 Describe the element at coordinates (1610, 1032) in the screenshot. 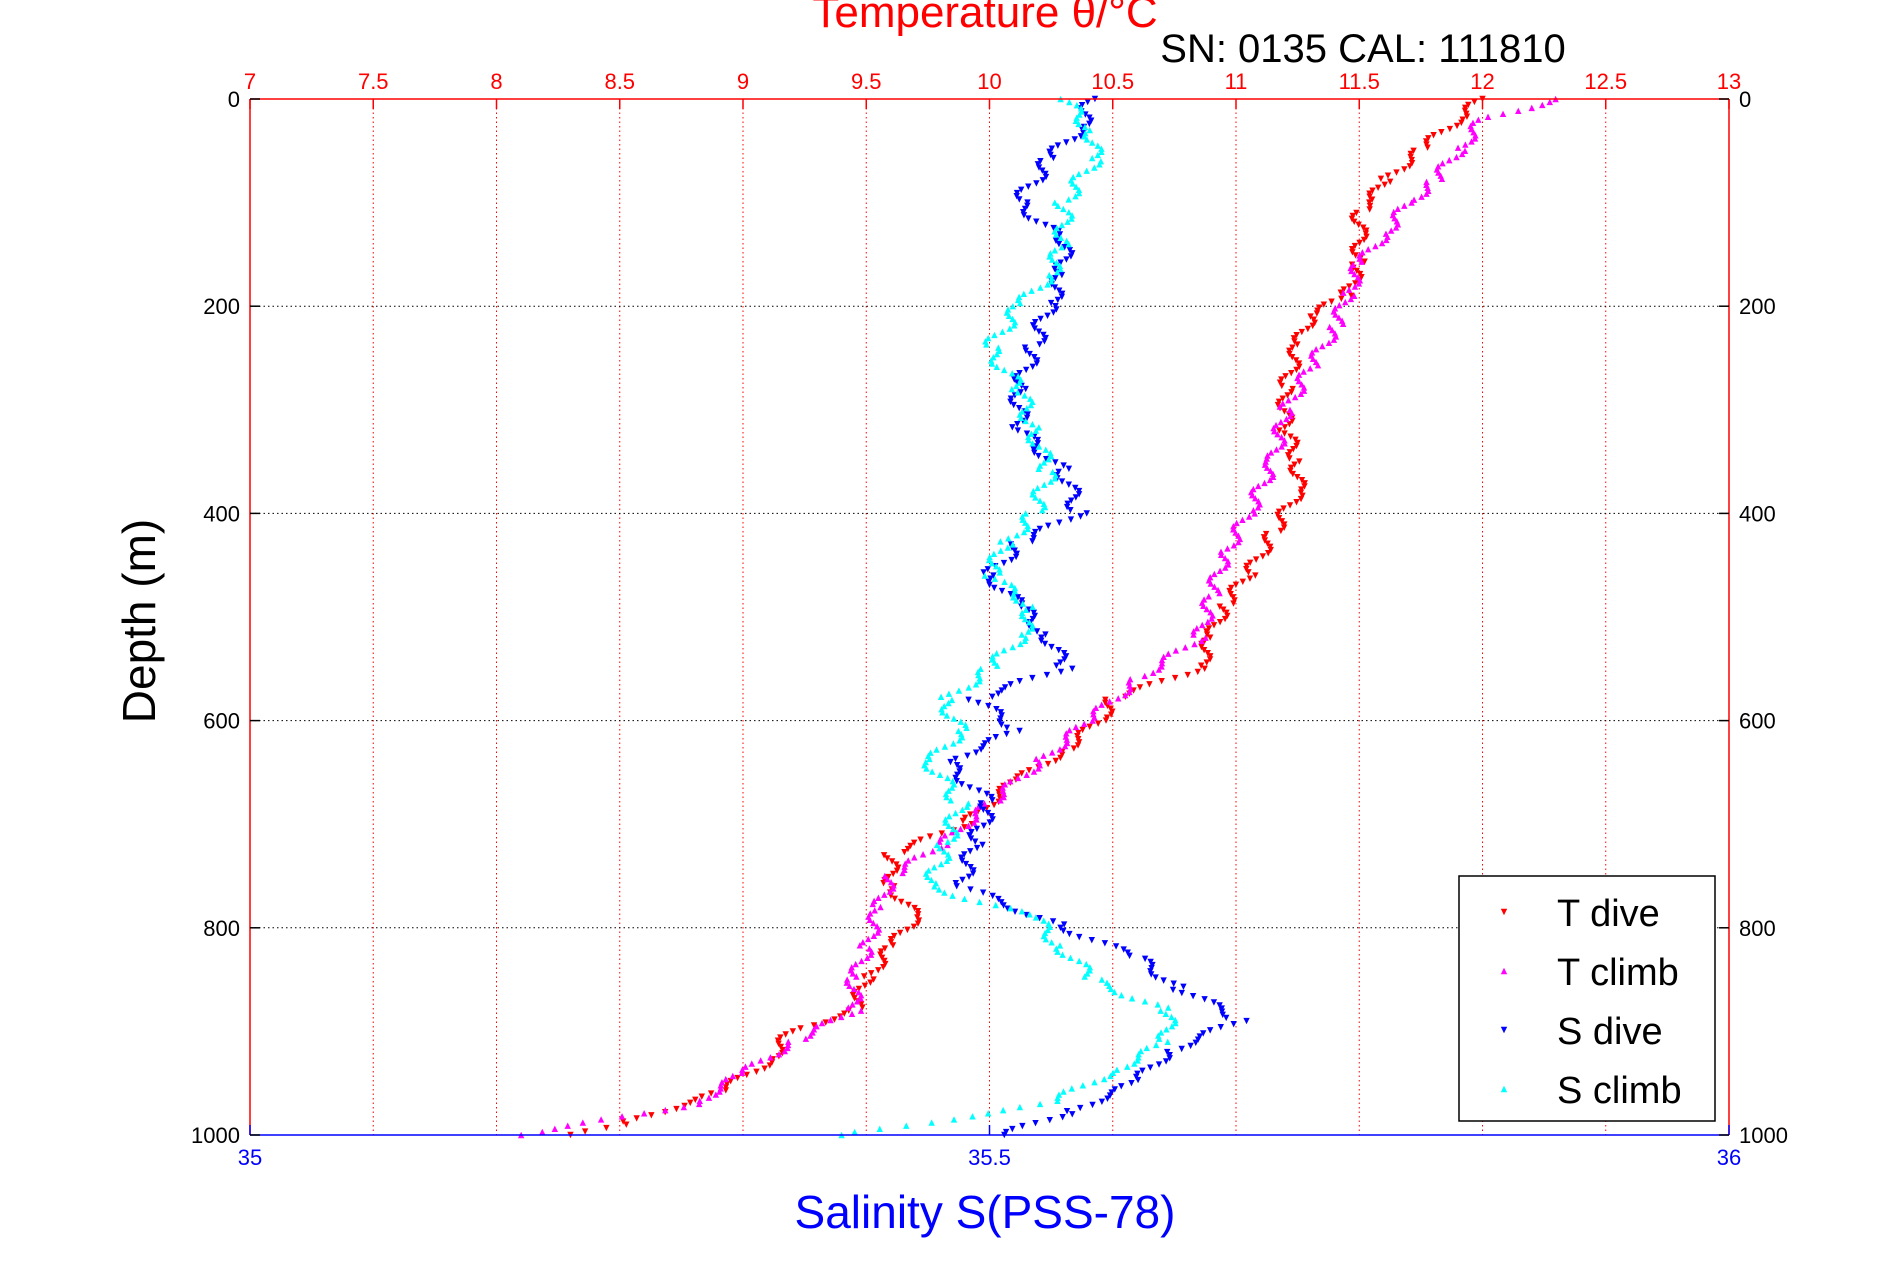

I see `legend-label: S dive` at that location.